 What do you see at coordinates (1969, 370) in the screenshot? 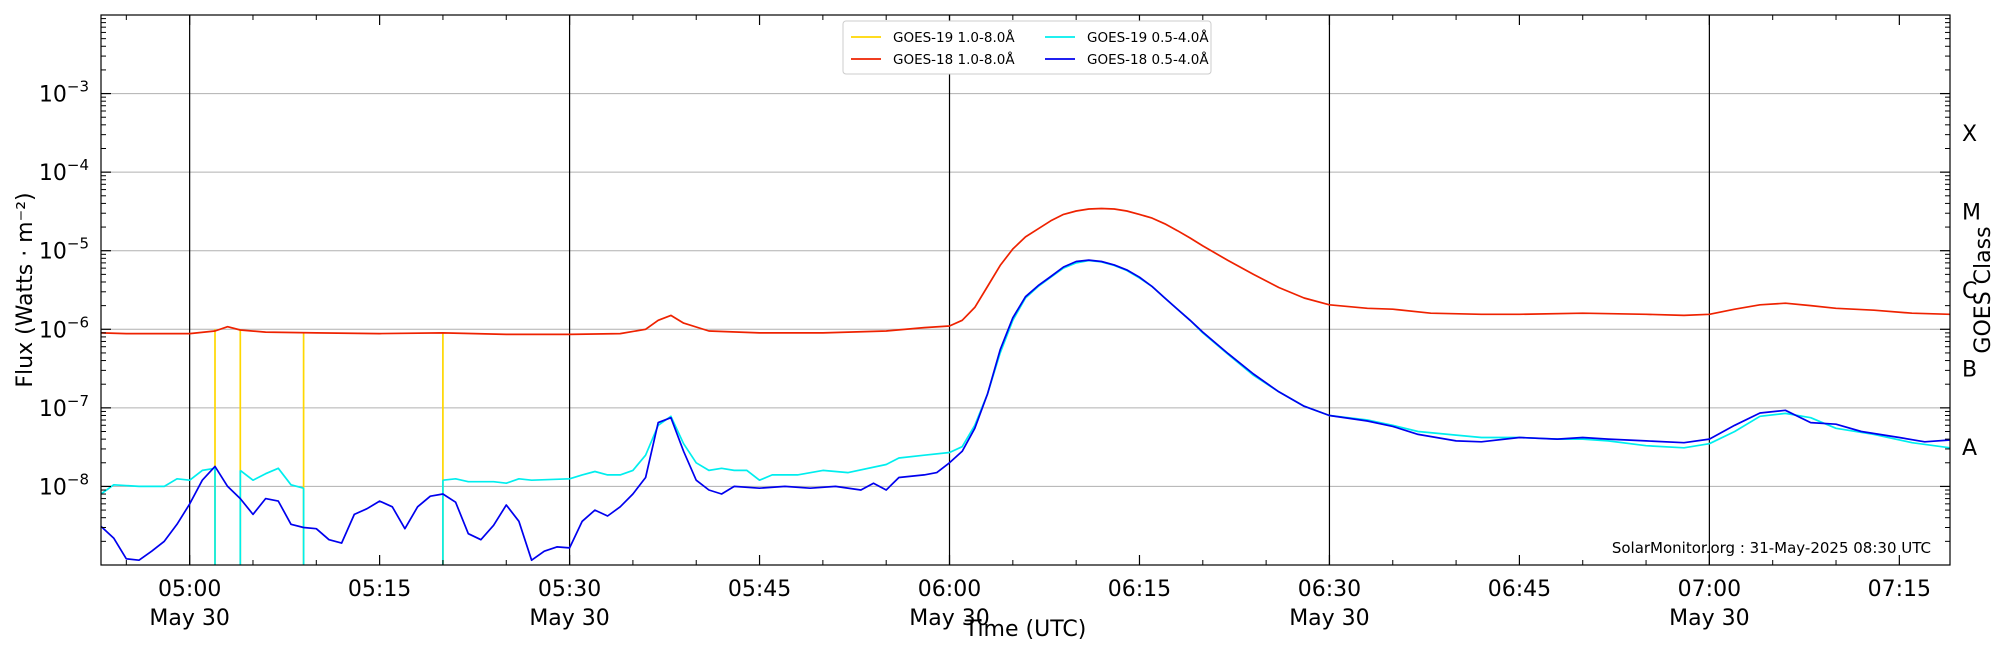
I see `goes-class-label: B` at bounding box center [1969, 370].